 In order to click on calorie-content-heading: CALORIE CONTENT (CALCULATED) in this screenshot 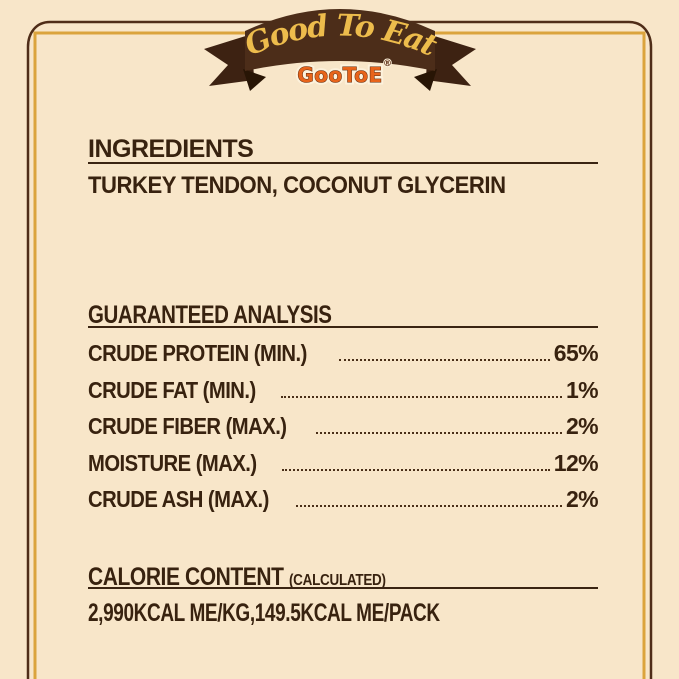, I will do `click(237, 579)`.